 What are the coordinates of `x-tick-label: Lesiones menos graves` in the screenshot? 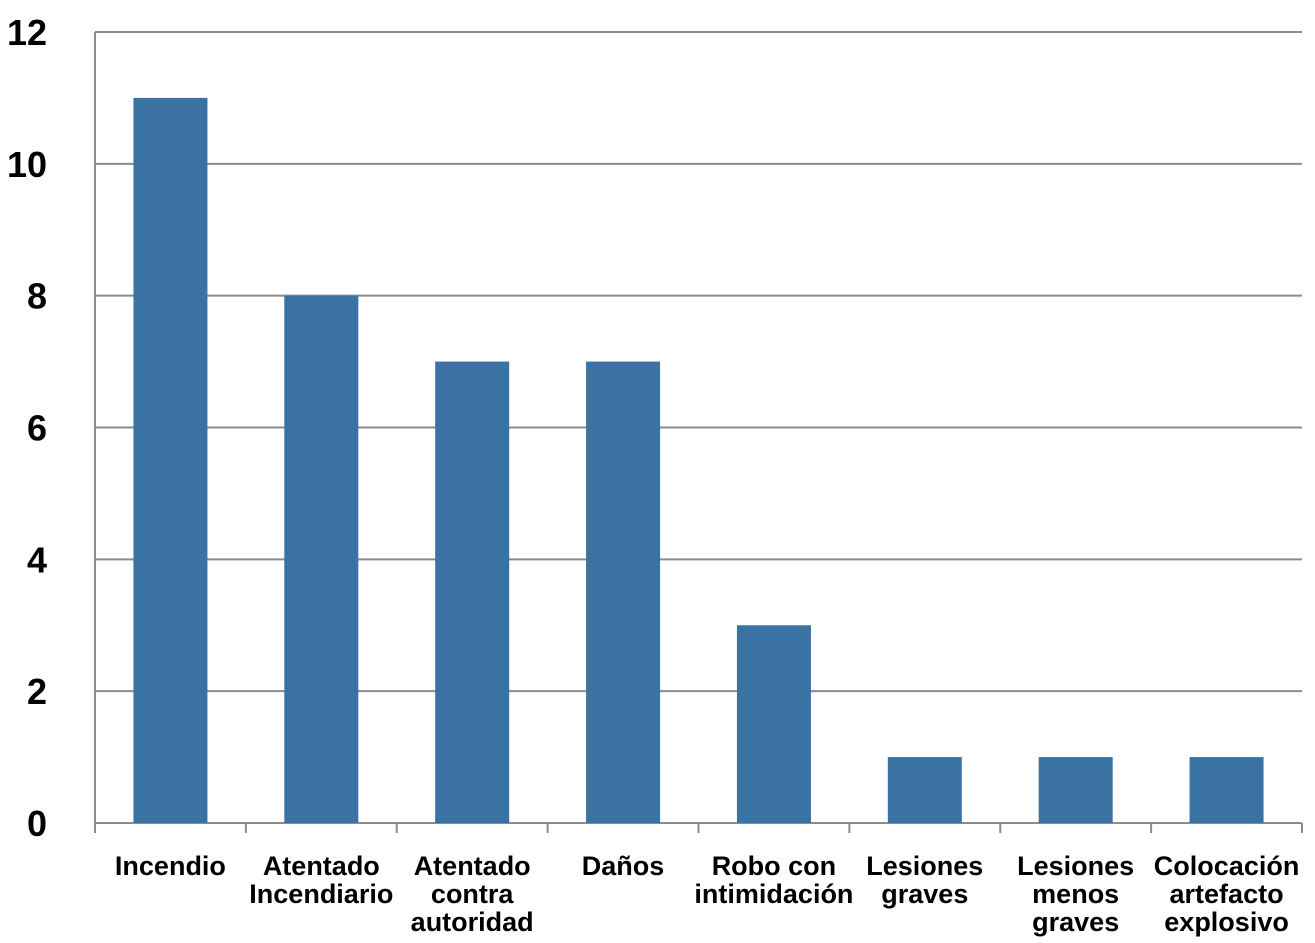 It's located at (1075, 894).